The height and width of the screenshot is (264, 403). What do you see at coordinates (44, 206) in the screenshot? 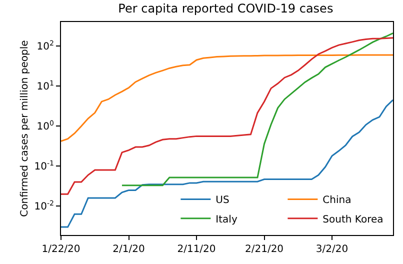
I see `y-tick-label: 10$^{-2}$` at bounding box center [44, 206].